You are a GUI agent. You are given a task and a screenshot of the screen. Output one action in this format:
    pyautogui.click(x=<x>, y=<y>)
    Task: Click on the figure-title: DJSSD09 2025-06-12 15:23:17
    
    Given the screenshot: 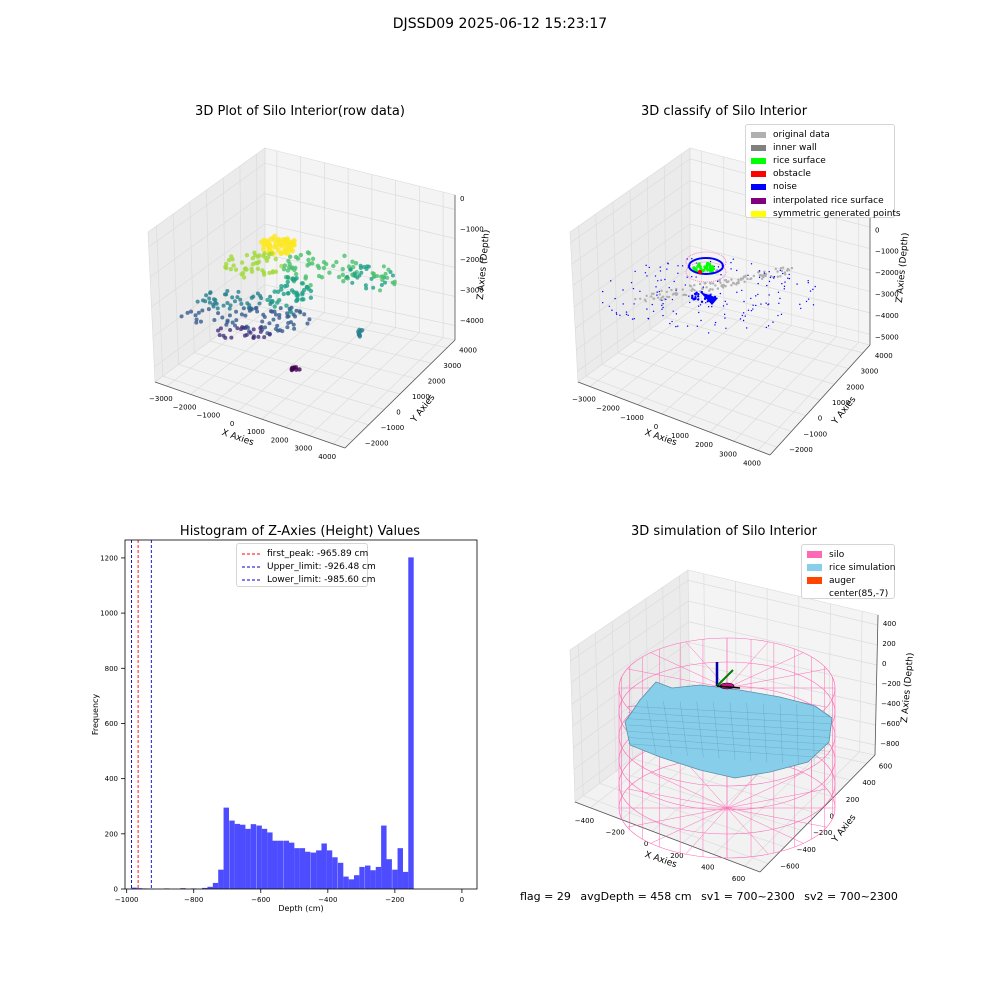 What is the action you would take?
    pyautogui.click(x=500, y=24)
    